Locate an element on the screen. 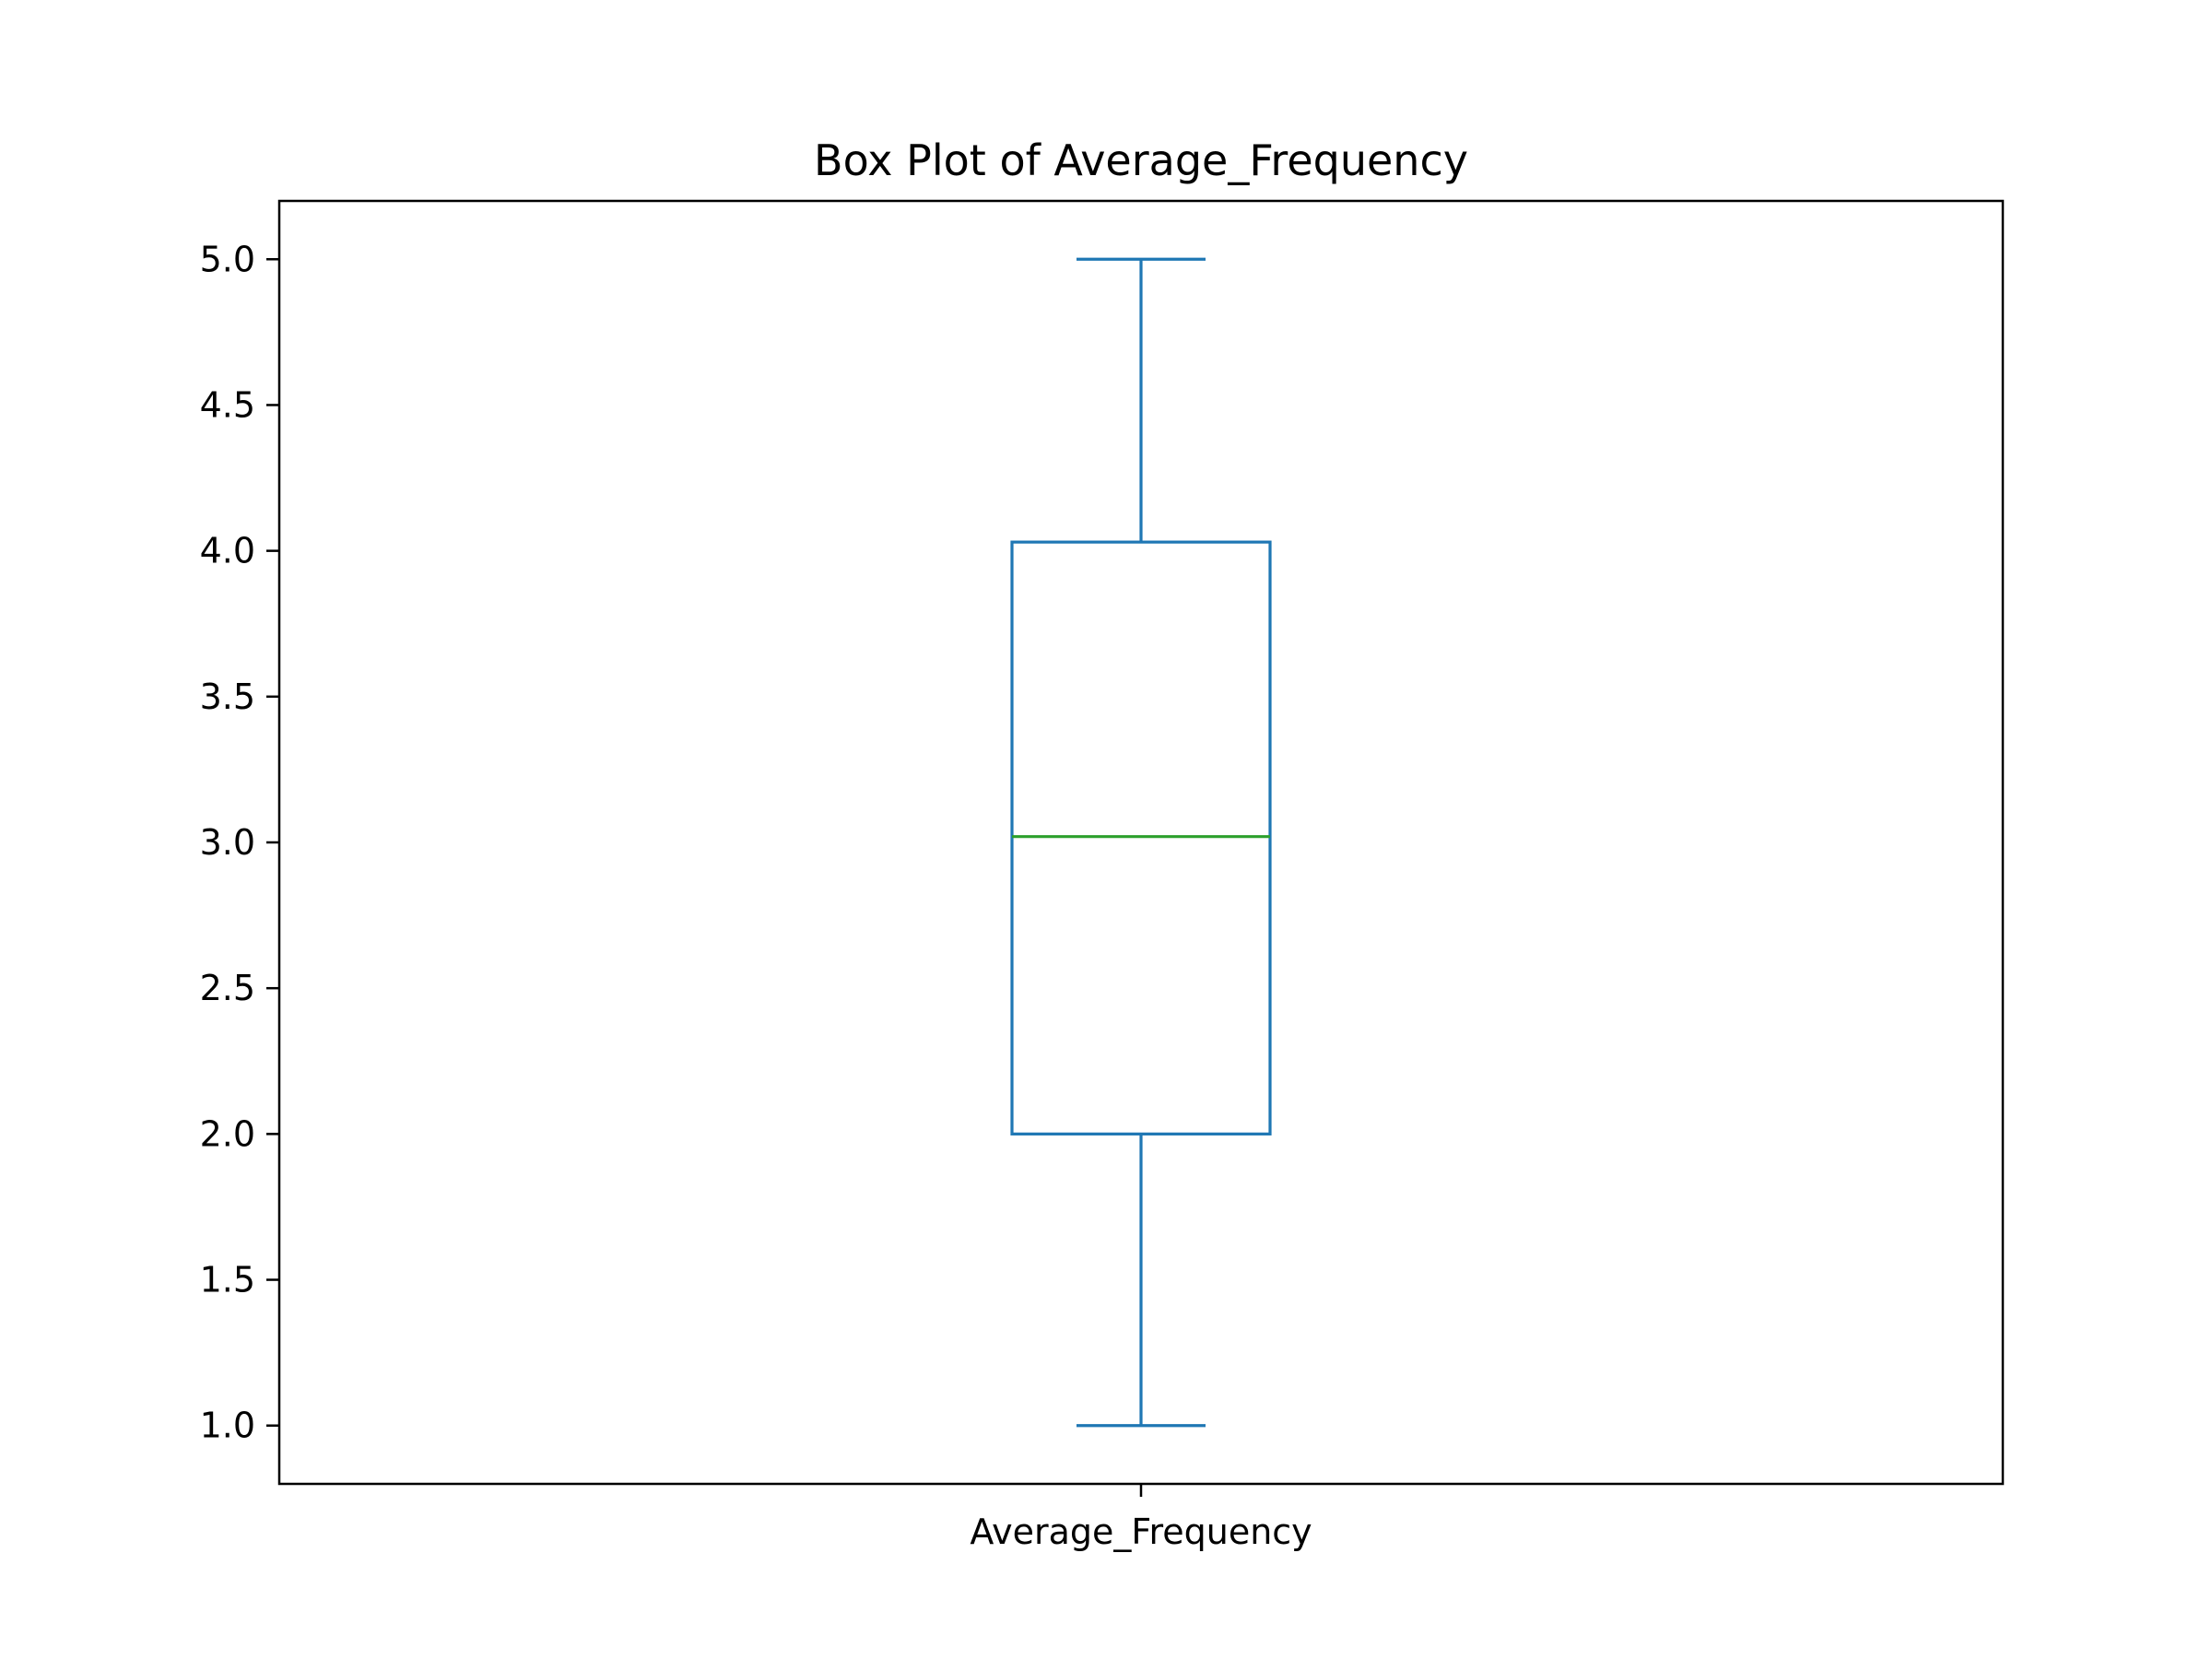 This screenshot has width=2212, height=1659. y-tick-label: 1.5 is located at coordinates (227, 1280).